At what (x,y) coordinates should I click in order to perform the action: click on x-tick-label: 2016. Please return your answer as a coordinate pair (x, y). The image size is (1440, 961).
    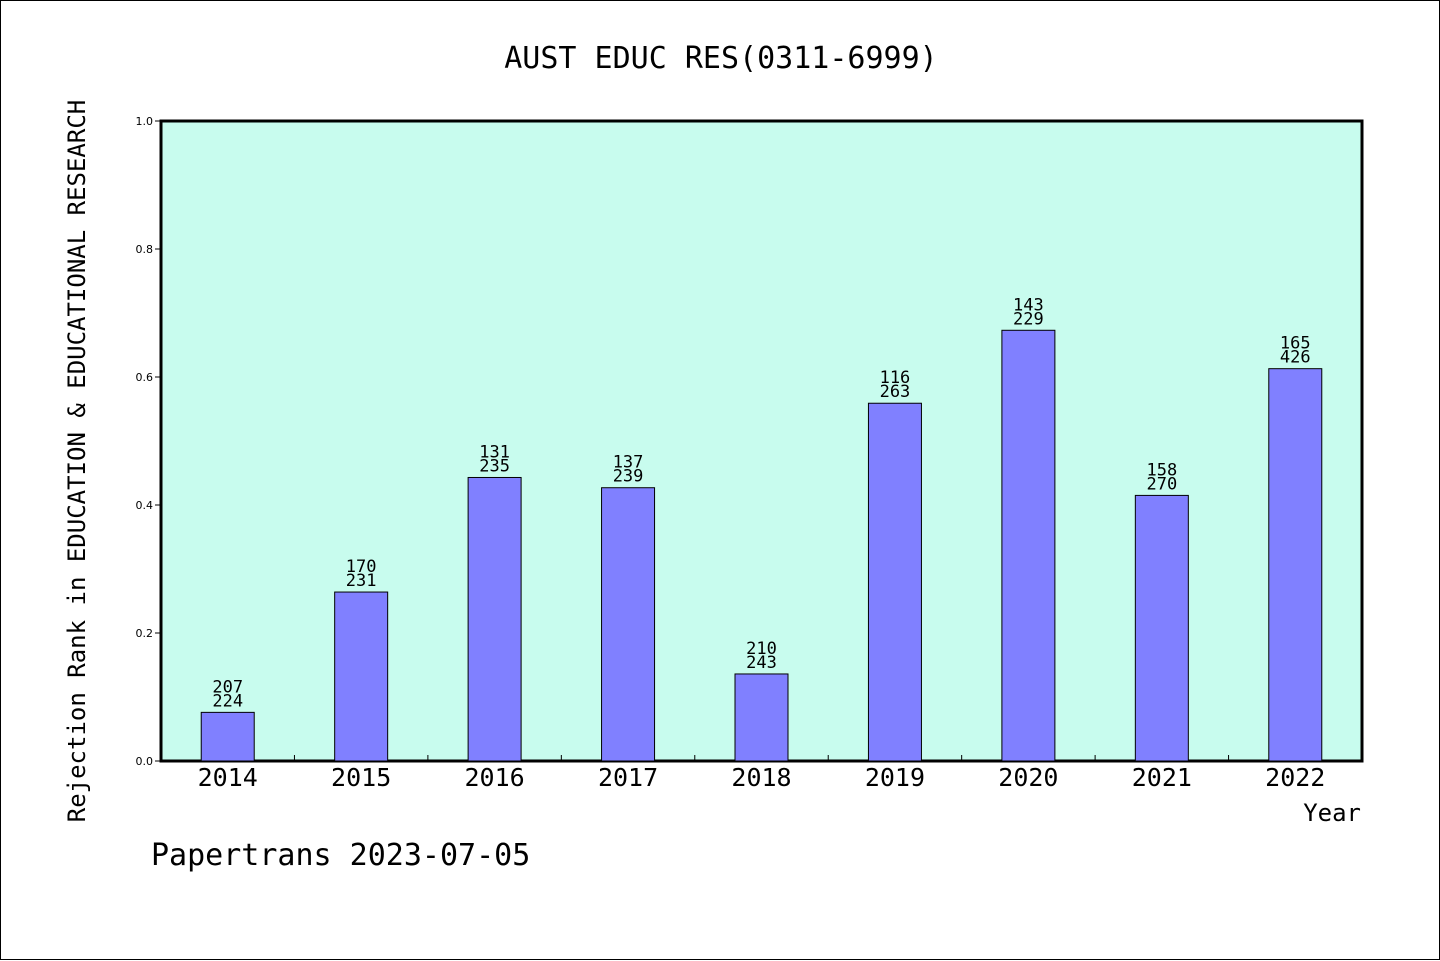
    Looking at the image, I should click on (495, 777).